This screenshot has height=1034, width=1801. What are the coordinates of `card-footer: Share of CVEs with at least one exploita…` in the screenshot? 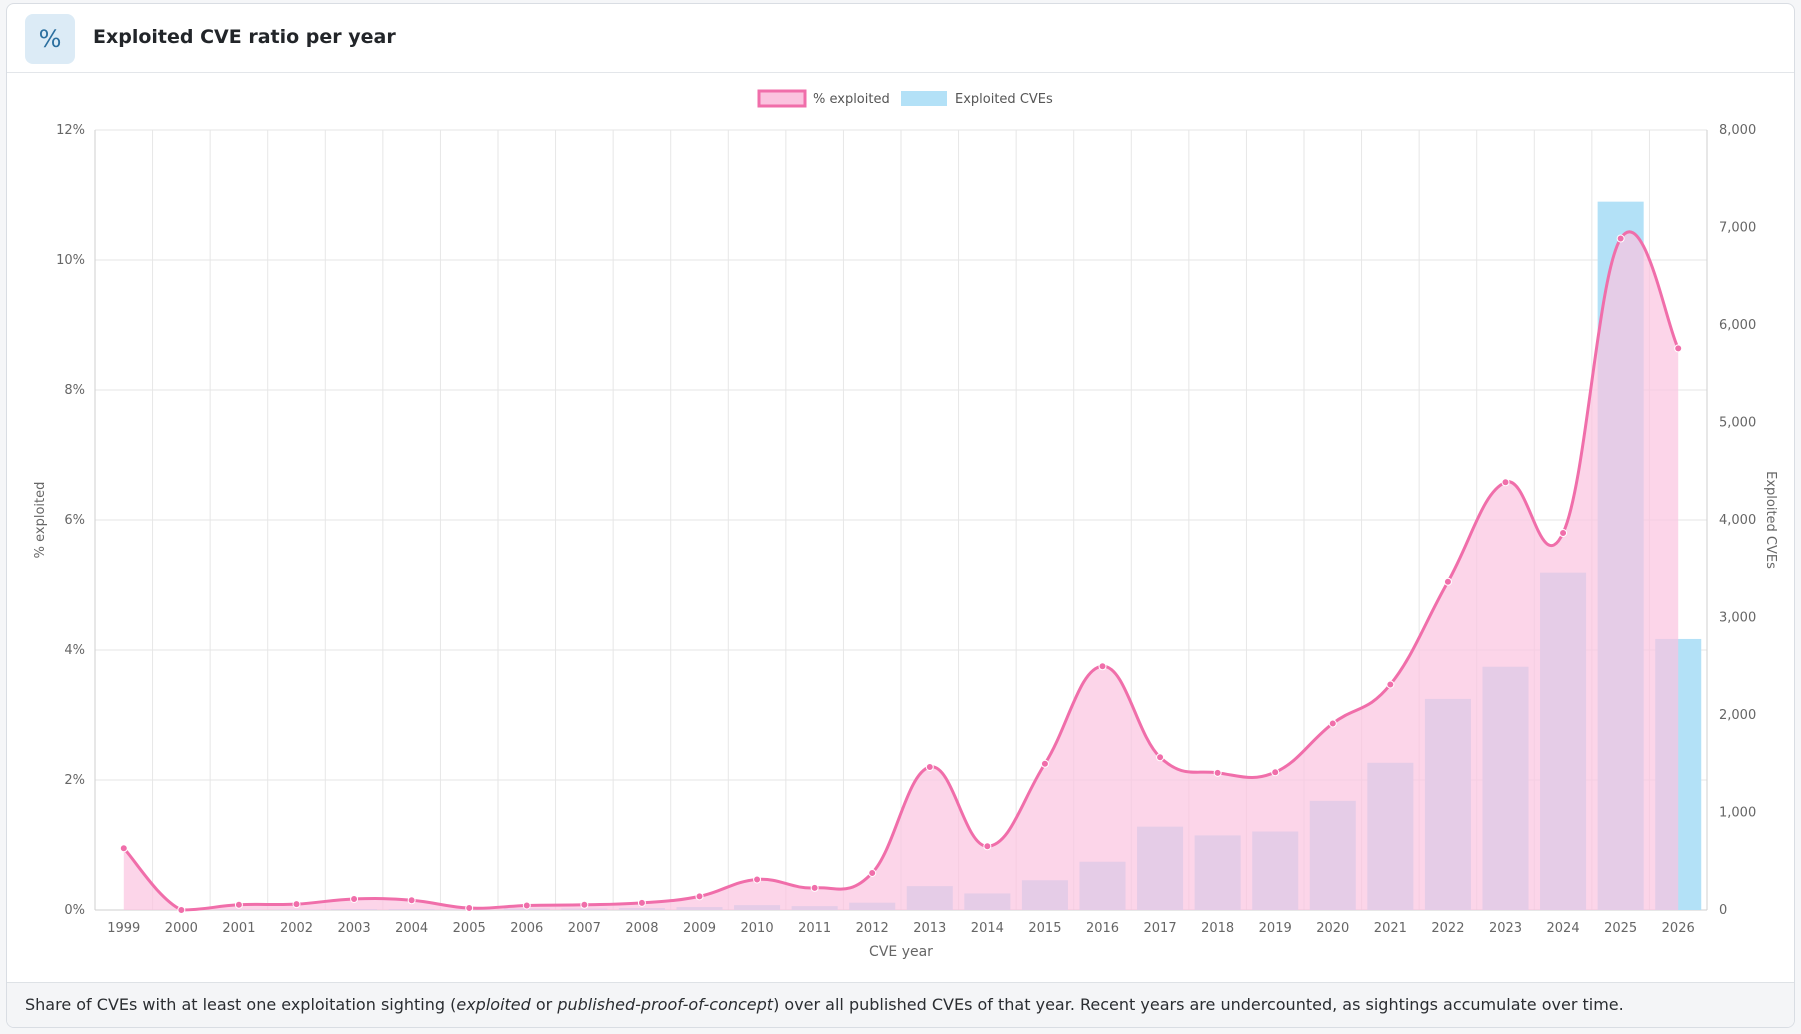 It's located at (900, 1004).